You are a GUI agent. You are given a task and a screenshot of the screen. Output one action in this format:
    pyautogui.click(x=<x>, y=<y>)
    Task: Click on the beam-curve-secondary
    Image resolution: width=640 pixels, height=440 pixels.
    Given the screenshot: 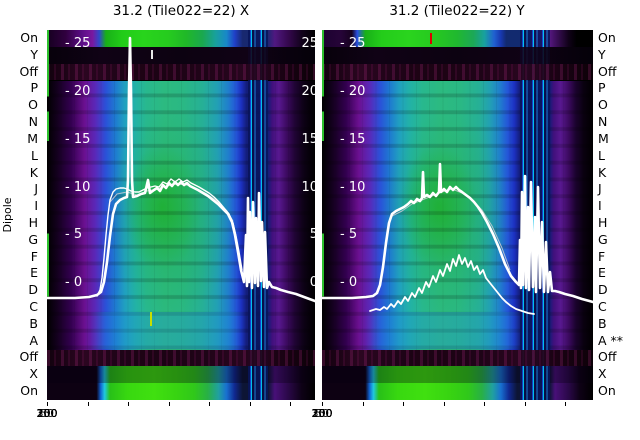 What is the action you would take?
    pyautogui.click(x=452, y=284)
    